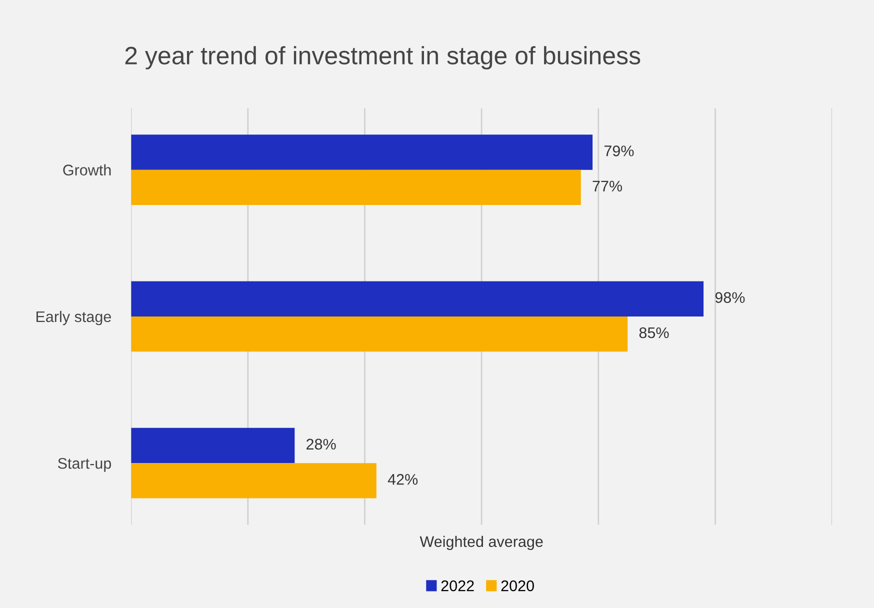 The height and width of the screenshot is (608, 874). I want to click on data-label: 42%, so click(403, 479).